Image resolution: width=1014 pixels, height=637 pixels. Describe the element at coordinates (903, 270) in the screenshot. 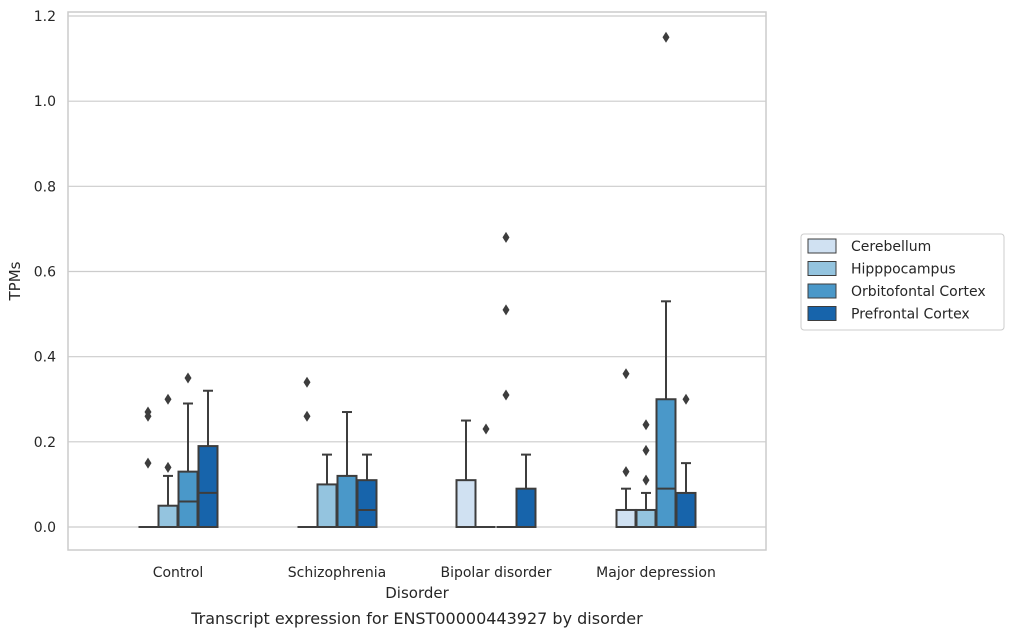

I see `legend-label: Hipppocampus` at that location.